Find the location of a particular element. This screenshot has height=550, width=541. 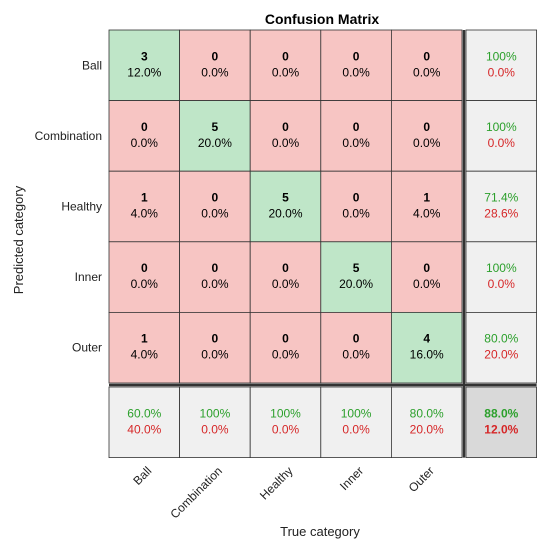

y-tick-label: Combination is located at coordinates (68, 136).